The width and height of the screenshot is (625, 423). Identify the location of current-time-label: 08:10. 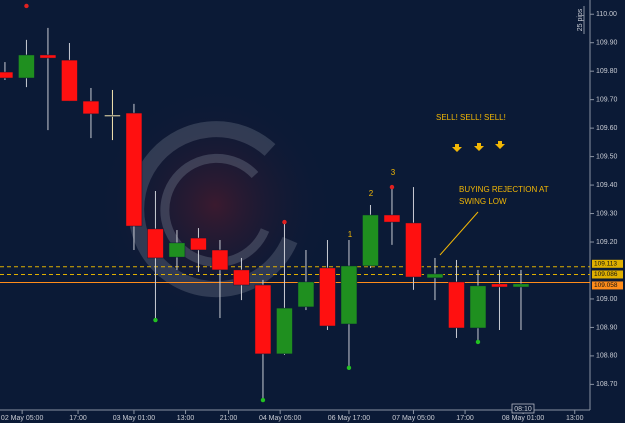
(523, 409).